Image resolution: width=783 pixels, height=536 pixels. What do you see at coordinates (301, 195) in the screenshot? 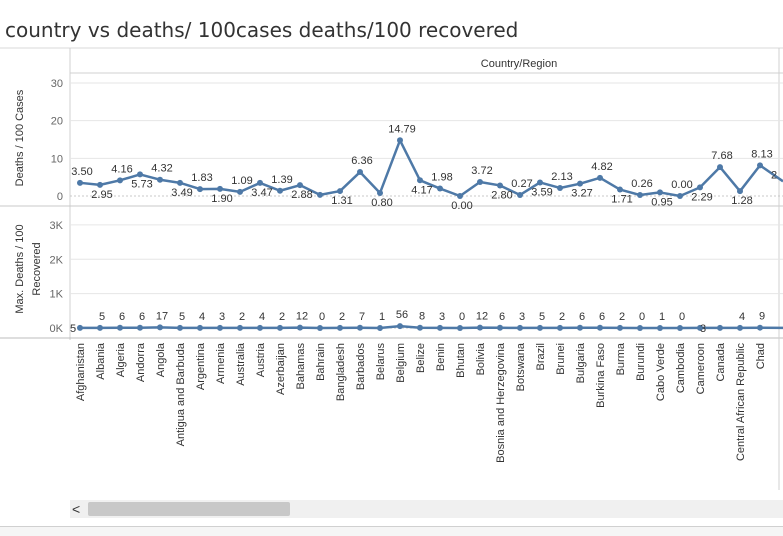
I see `data-label: 2.88` at bounding box center [301, 195].